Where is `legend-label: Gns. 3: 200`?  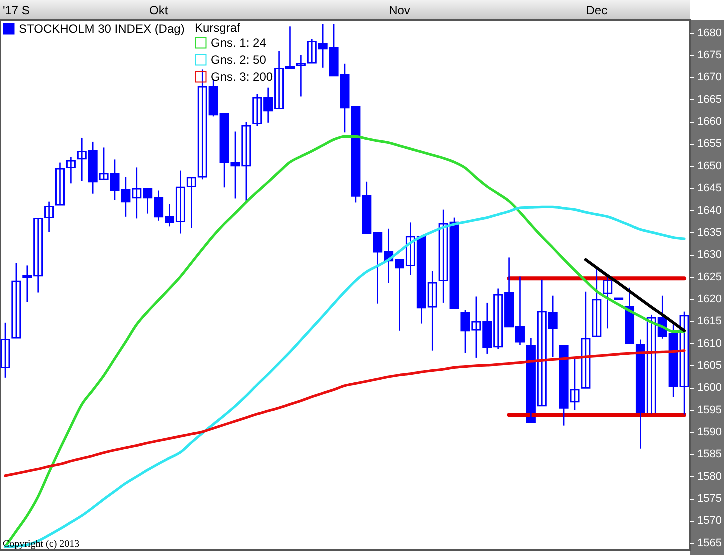
legend-label: Gns. 3: 200 is located at coordinates (242, 77).